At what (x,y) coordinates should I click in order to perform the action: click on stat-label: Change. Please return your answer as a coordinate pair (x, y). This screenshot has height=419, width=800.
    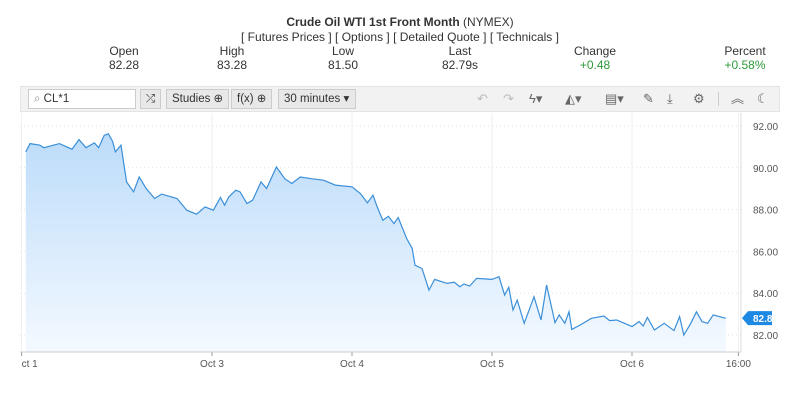
    Looking at the image, I should click on (595, 51).